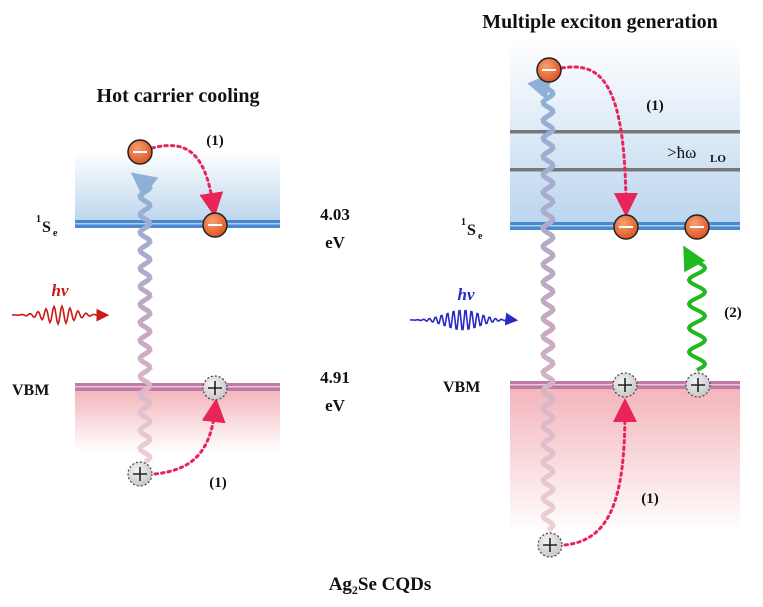 Image resolution: width=763 pixels, height=607 pixels. I want to click on valence-band-region, so click(177, 421).